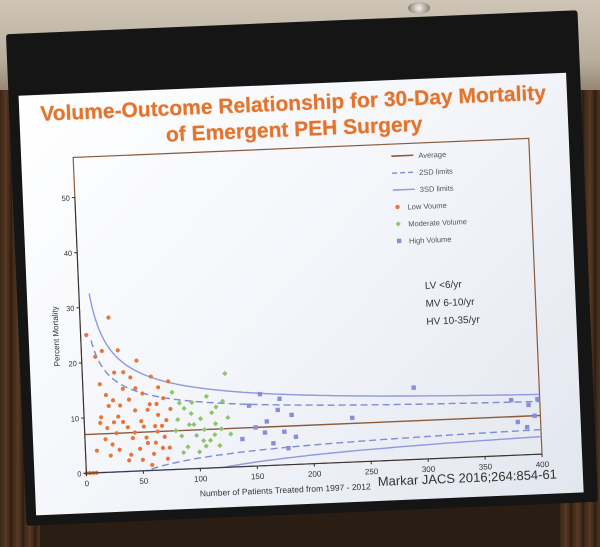  Describe the element at coordinates (56, 336) in the screenshot. I see `y-axis-label: Percent Mortality` at that location.